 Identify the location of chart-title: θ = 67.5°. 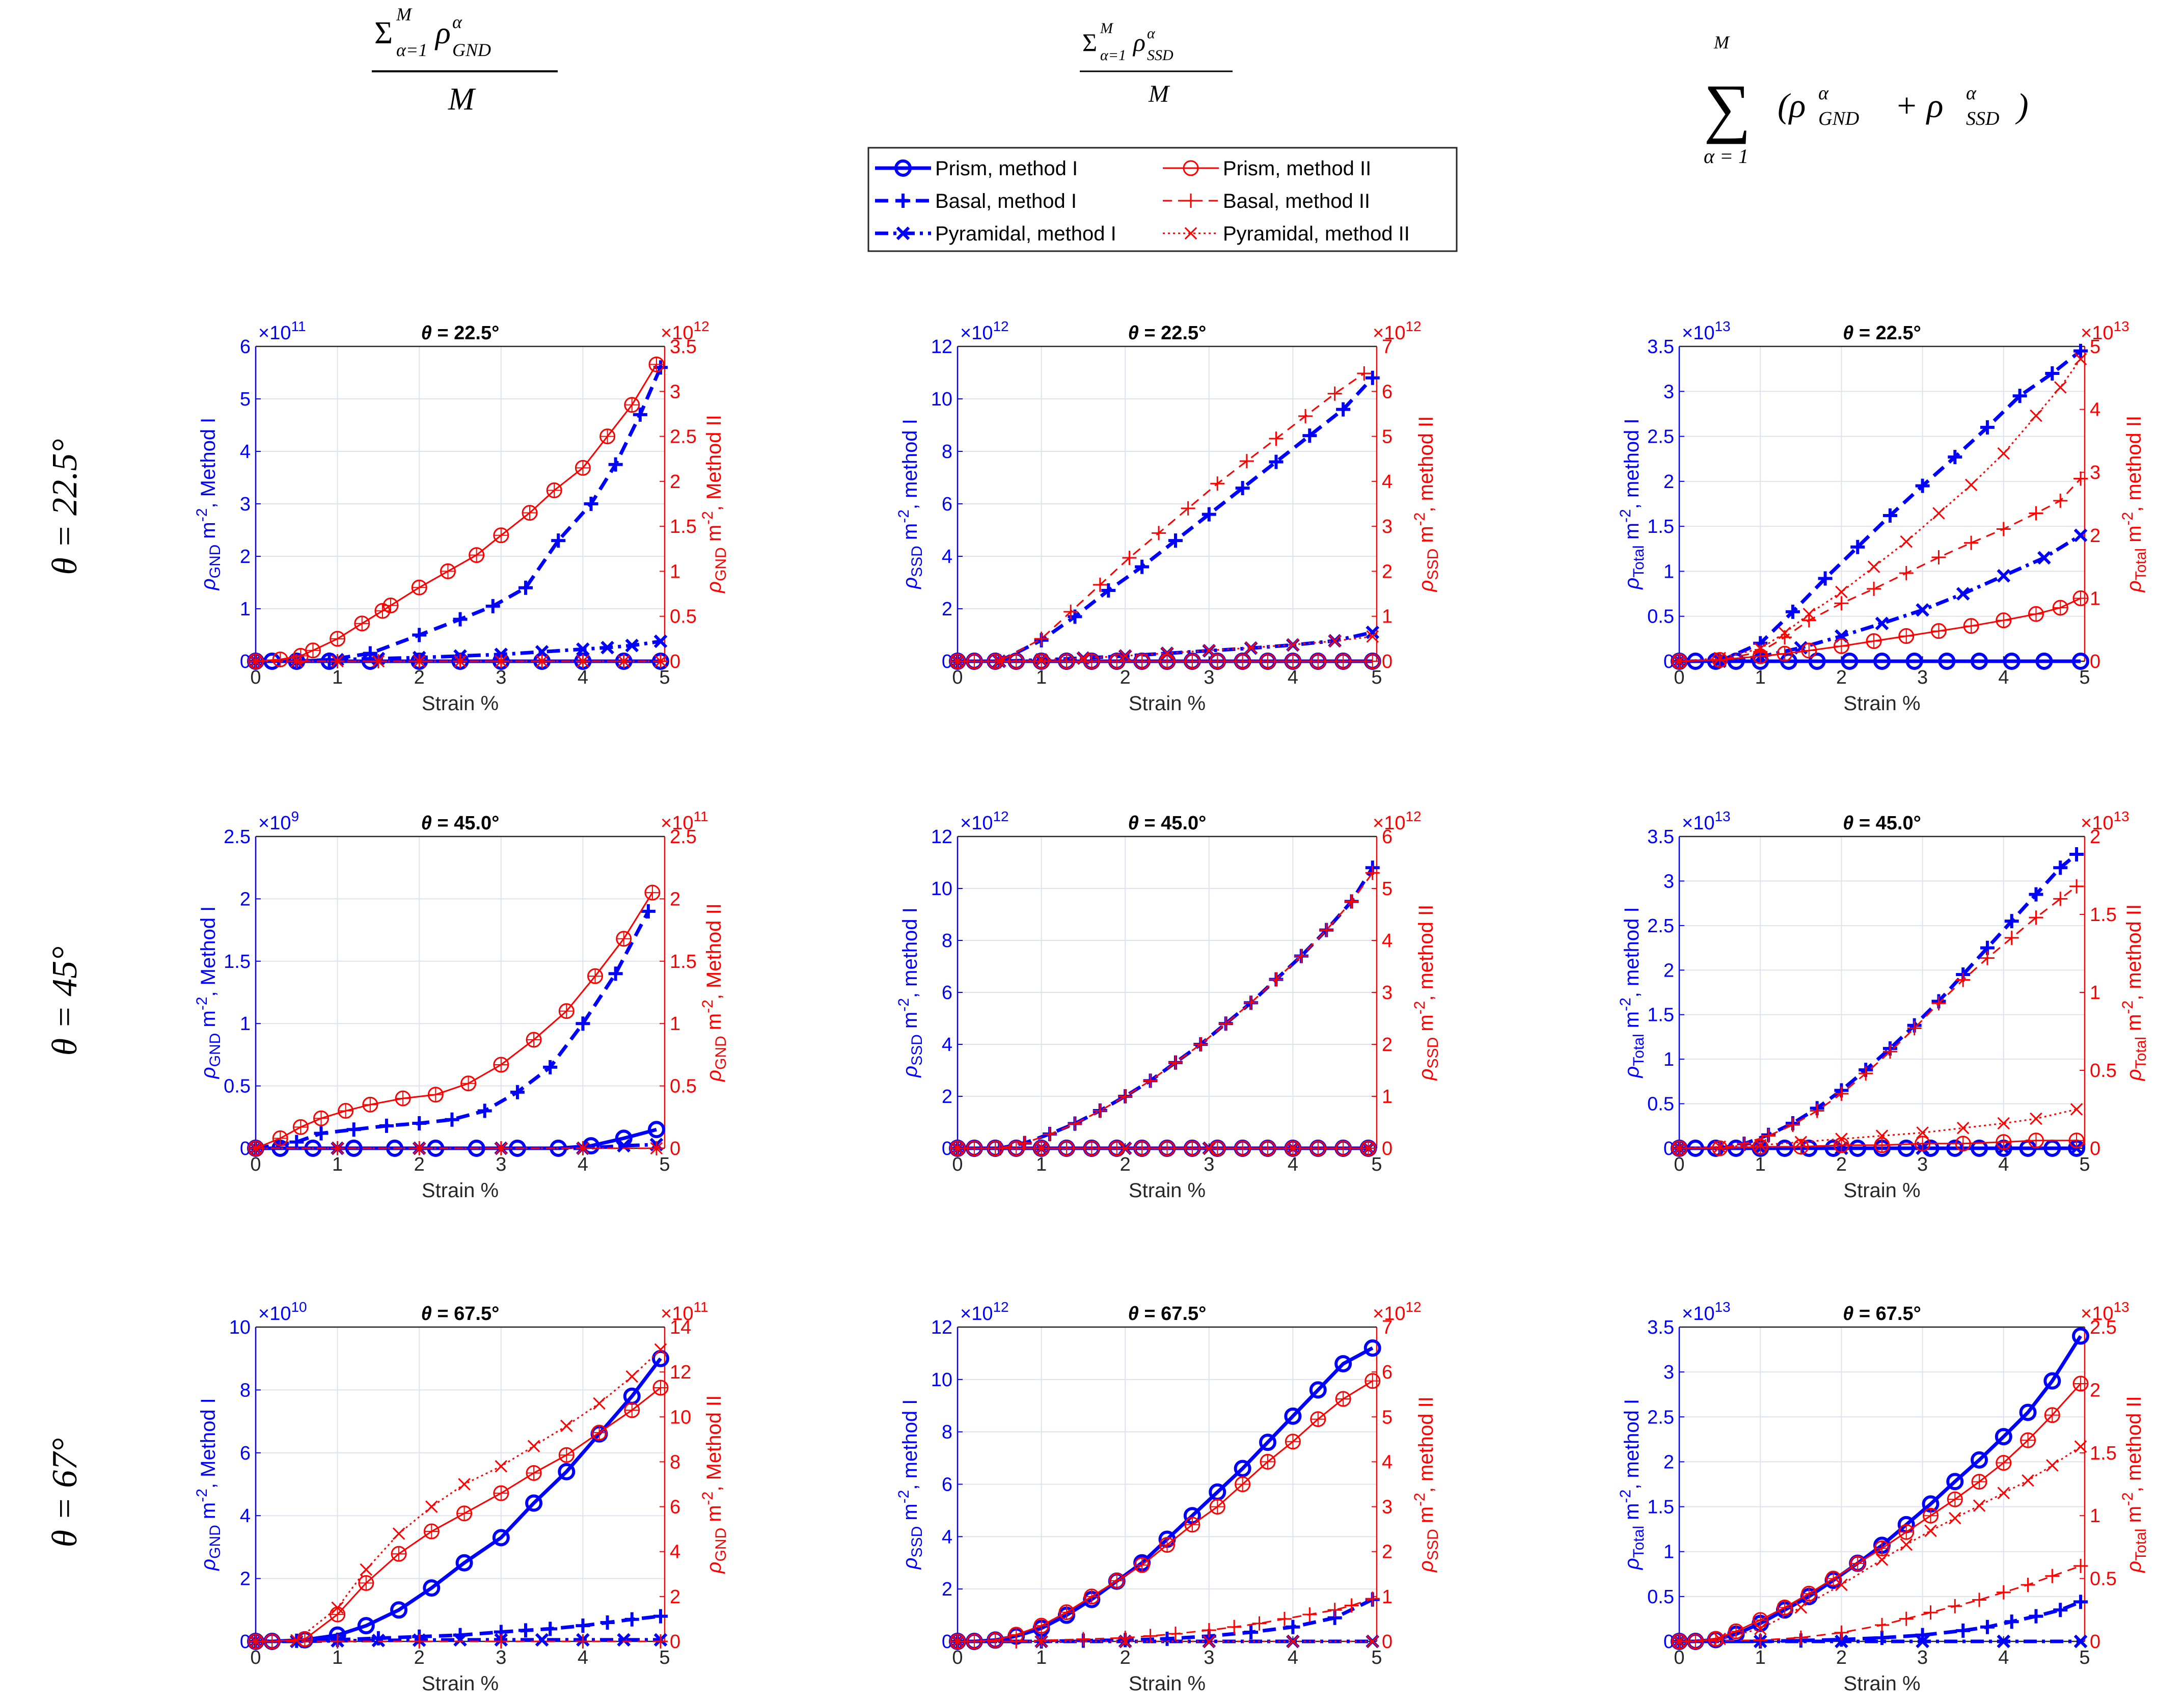
(1882, 1314).